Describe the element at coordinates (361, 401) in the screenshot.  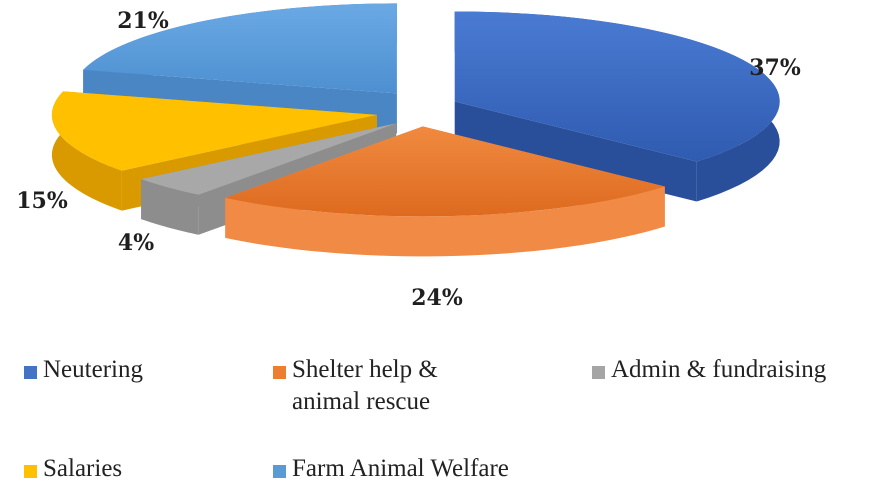
I see `legend-label-line: animal rescue` at that location.